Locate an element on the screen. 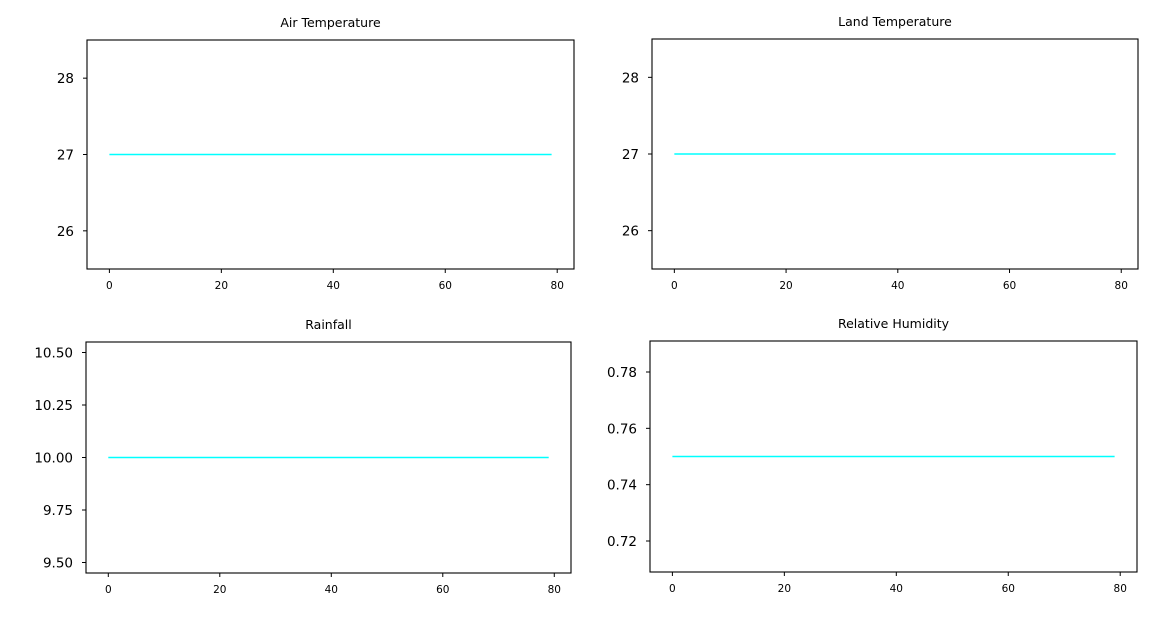 The height and width of the screenshot is (621, 1153). y-tick-label: 9.50 is located at coordinates (58, 564).